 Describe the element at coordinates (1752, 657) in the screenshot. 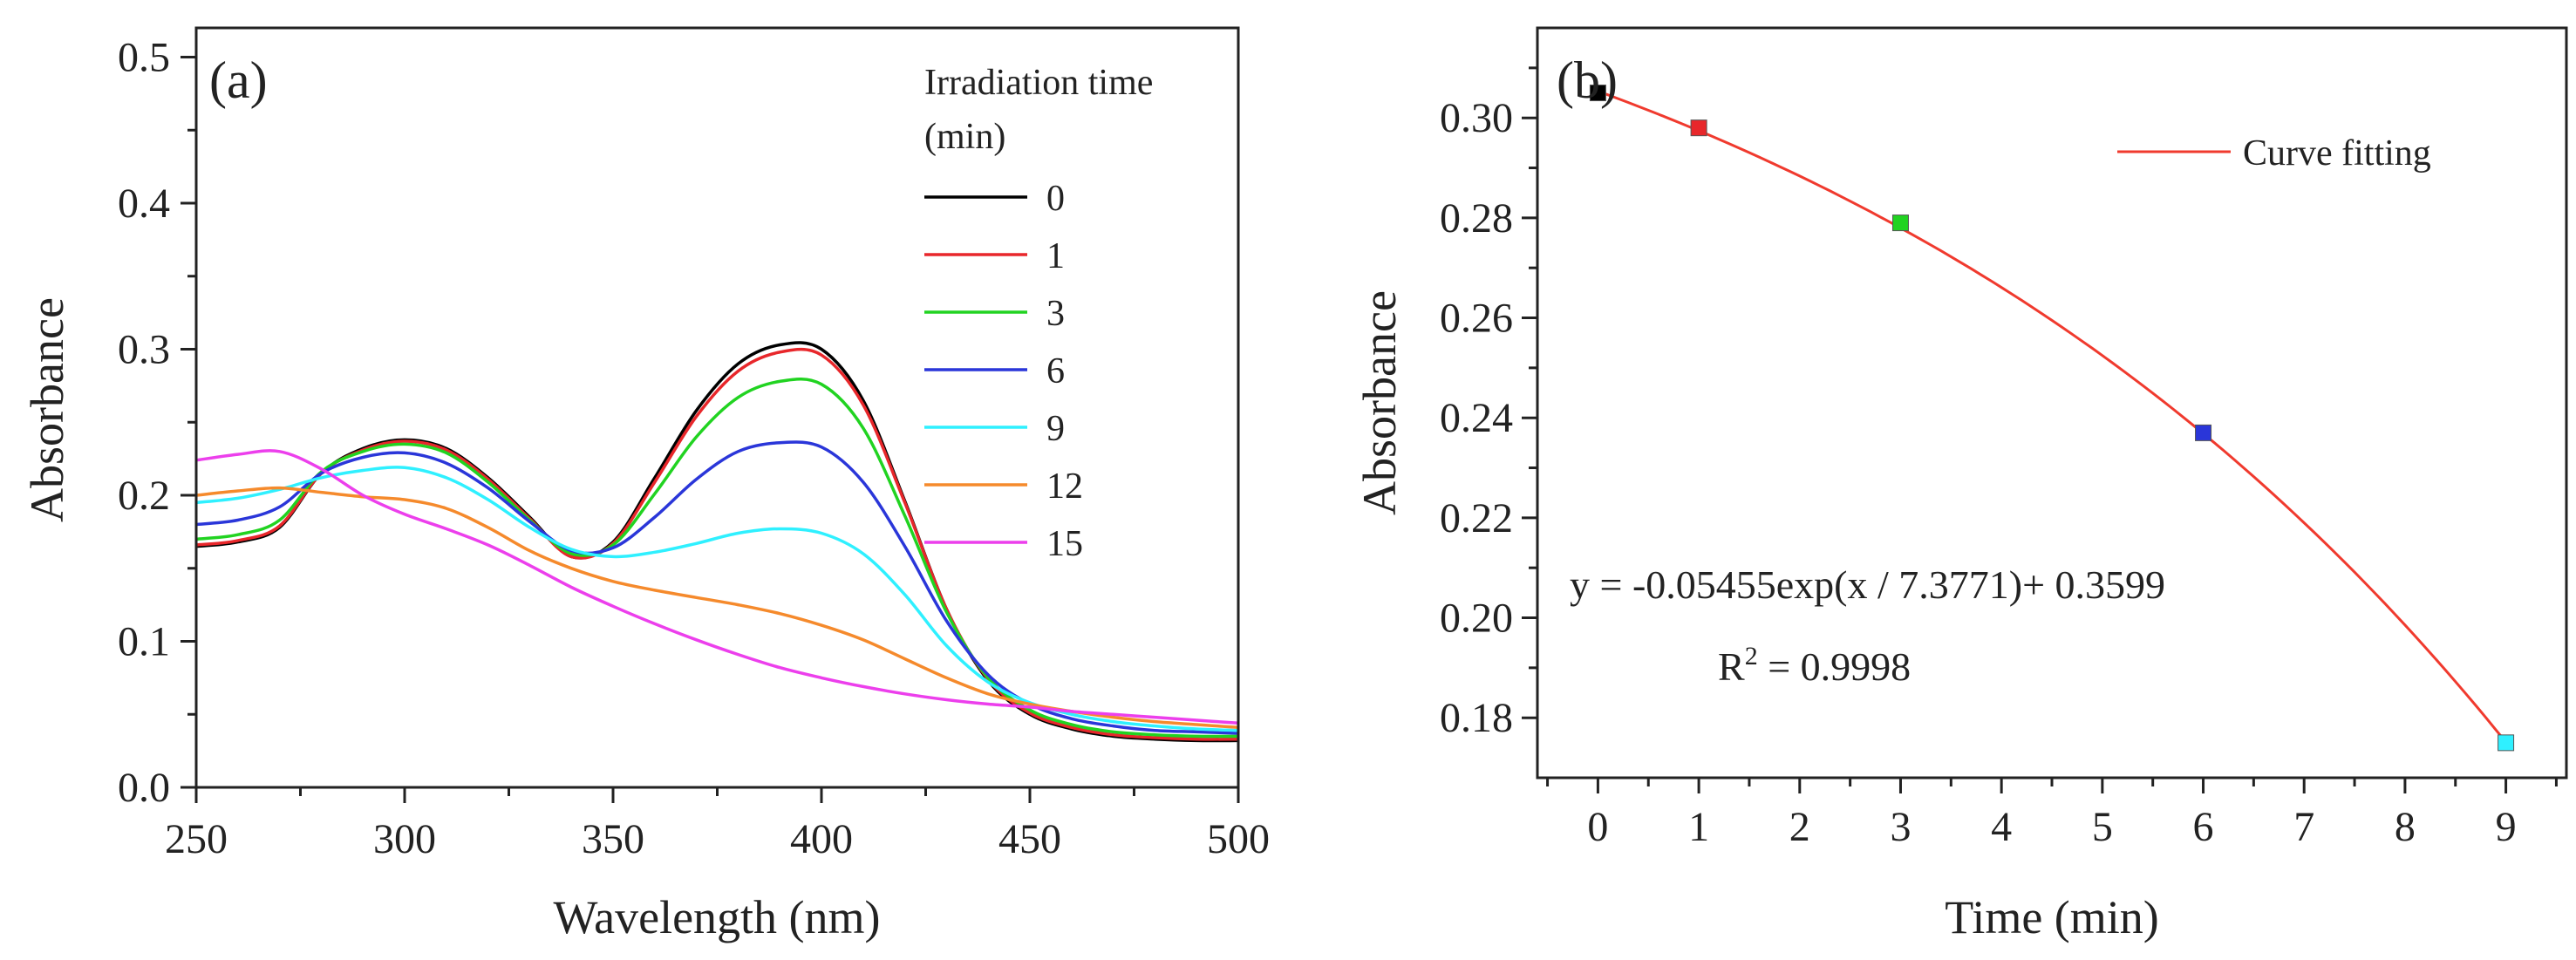

I see `chart-b-r-squared-sup: 2` at that location.